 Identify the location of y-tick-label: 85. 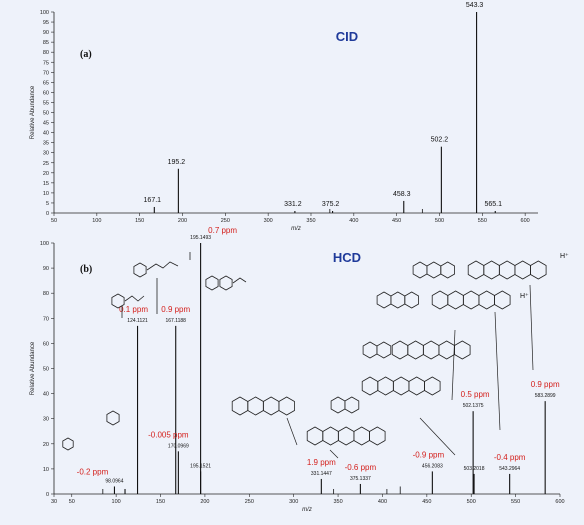
(46, 43).